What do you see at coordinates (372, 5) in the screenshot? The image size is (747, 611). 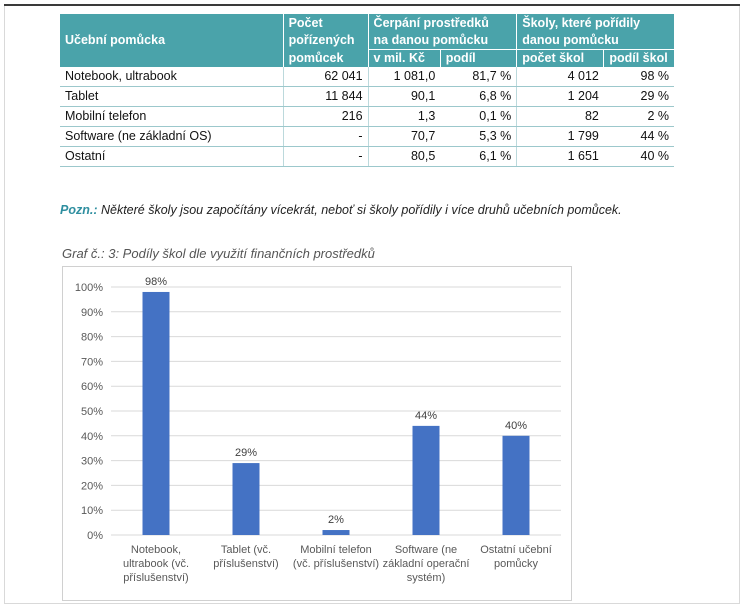 I see `top-rule` at bounding box center [372, 5].